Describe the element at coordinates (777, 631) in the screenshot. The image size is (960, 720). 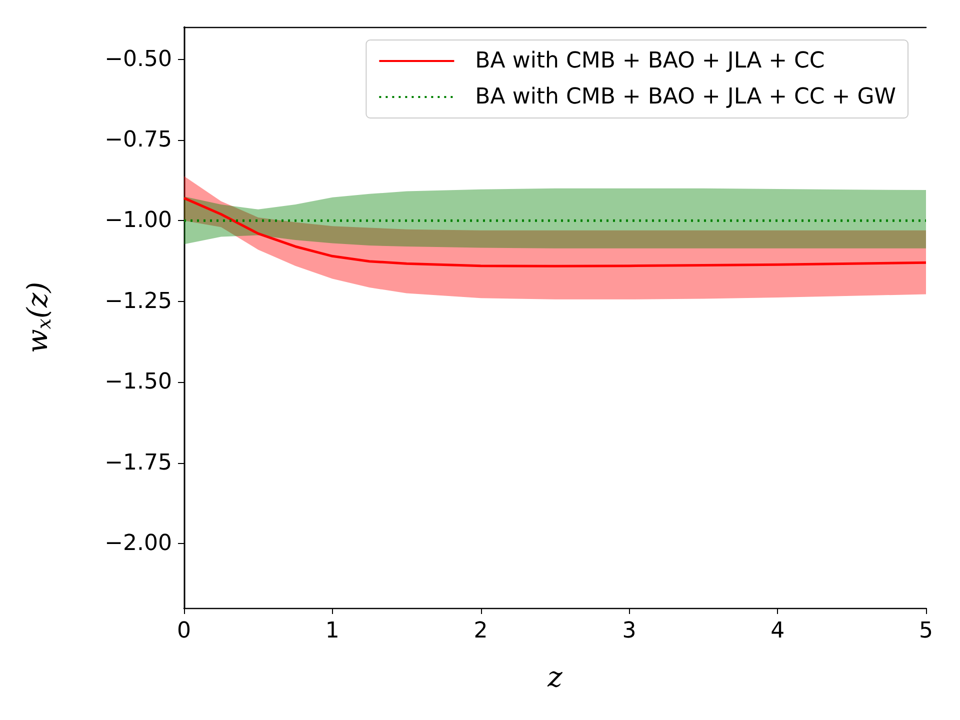
I see `x-tick-label: 4` at that location.